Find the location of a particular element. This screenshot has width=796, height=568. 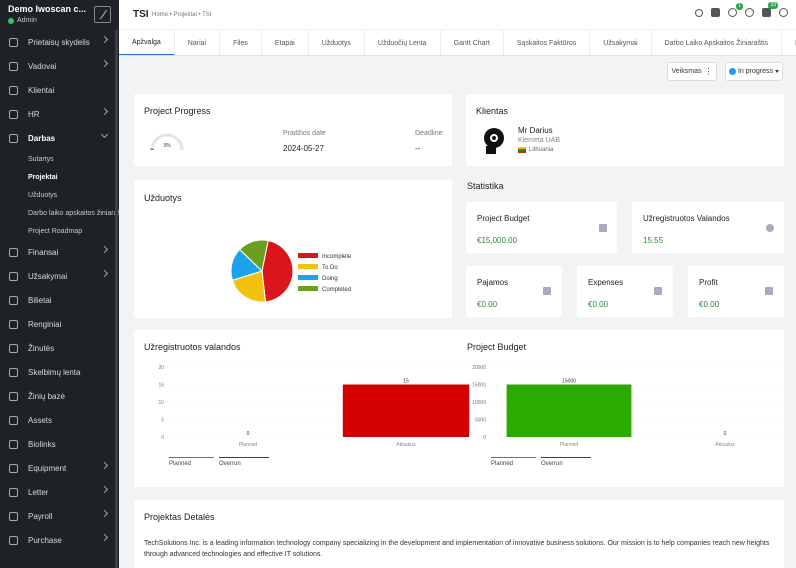

sidebar-item-7: Bilietai is located at coordinates (59, 300).